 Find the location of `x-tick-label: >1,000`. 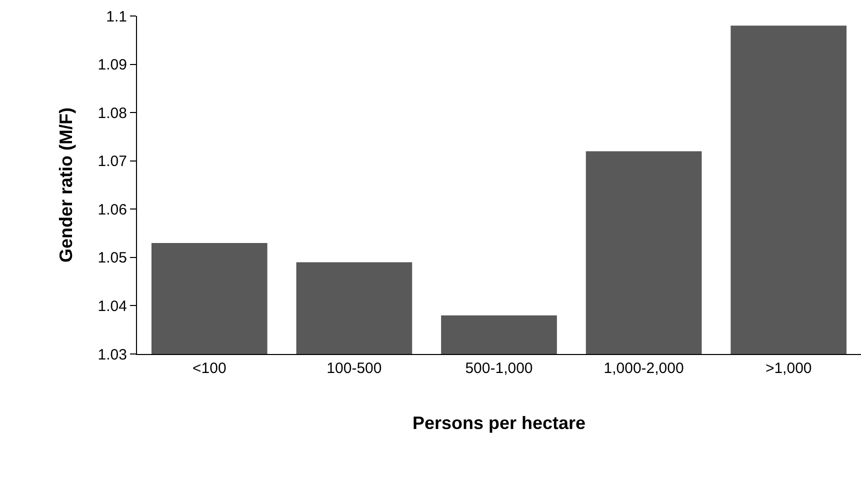

x-tick-label: >1,000 is located at coordinates (788, 368).